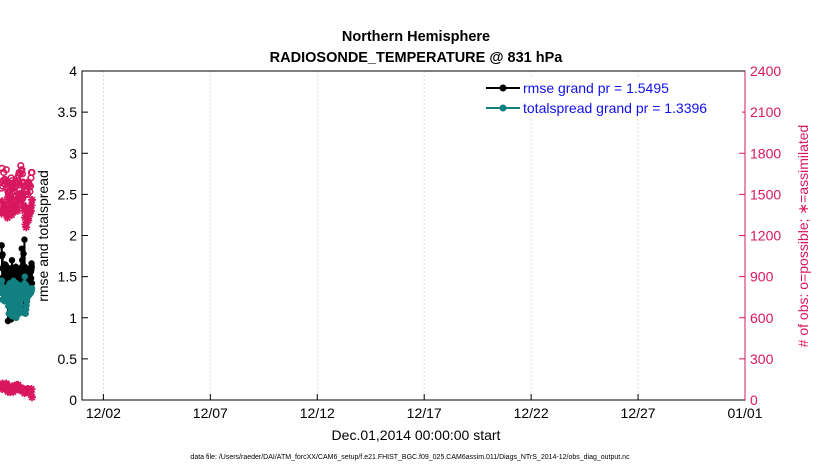 The image size is (830, 470). What do you see at coordinates (762, 359) in the screenshot?
I see `y-tick-label-right: 300` at bounding box center [762, 359].